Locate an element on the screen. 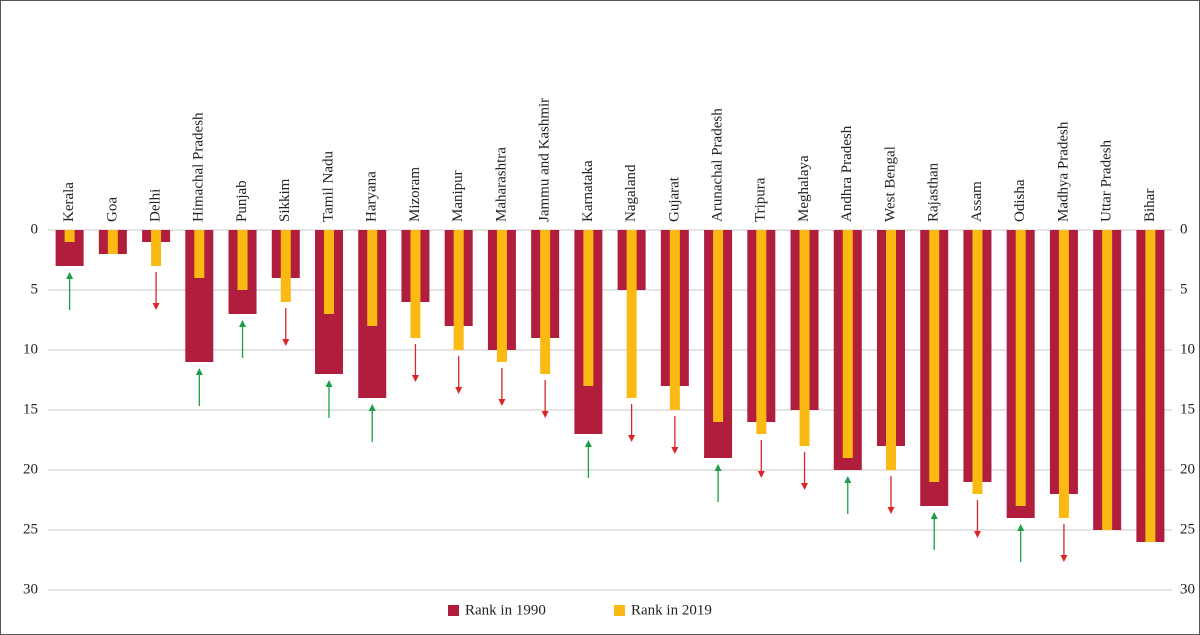 The image size is (1200, 635). y-tick-label-right: 20 is located at coordinates (1187, 469).